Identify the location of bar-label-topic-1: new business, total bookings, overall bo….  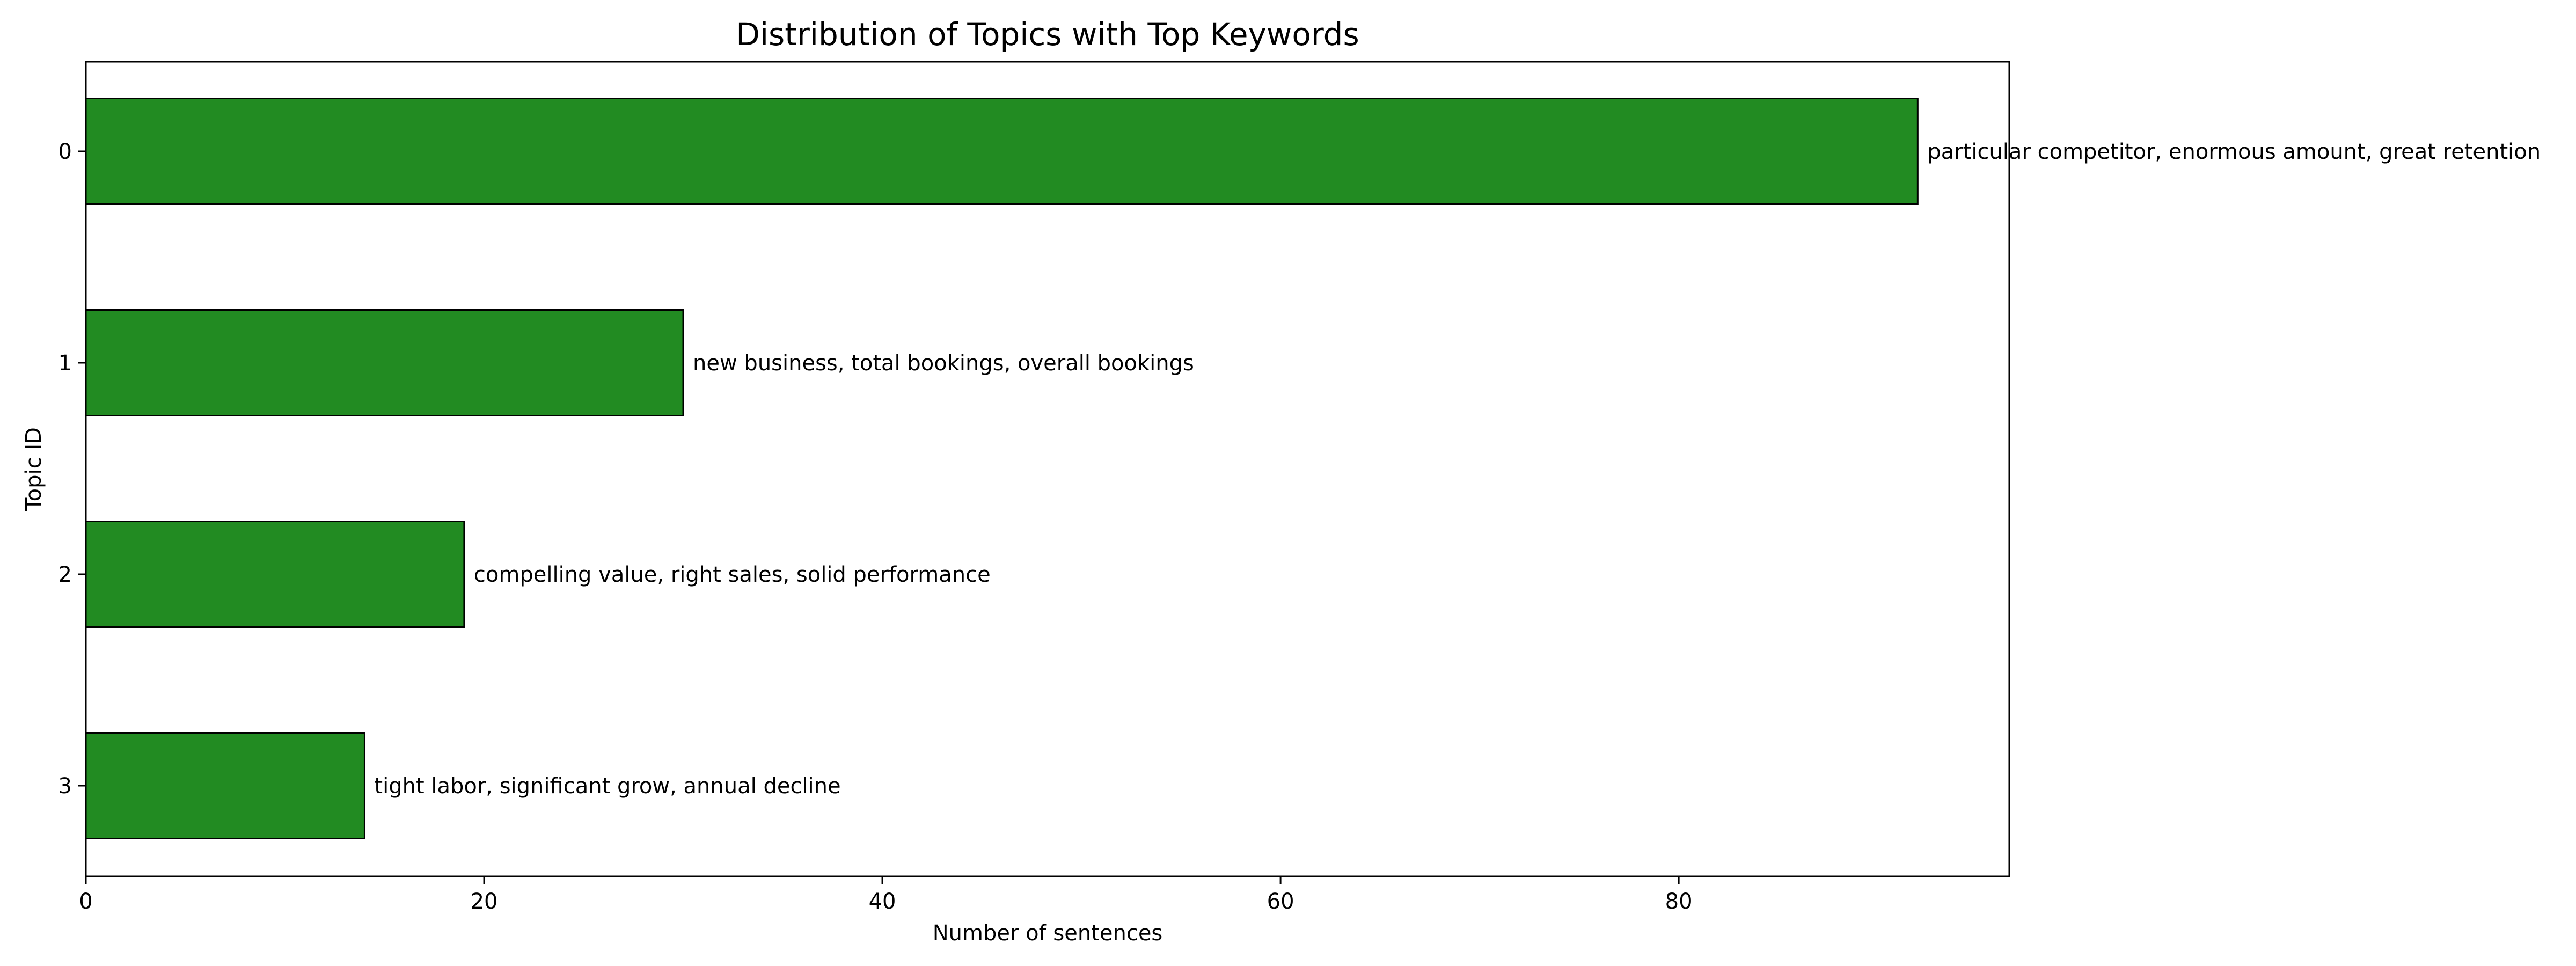
(943, 363).